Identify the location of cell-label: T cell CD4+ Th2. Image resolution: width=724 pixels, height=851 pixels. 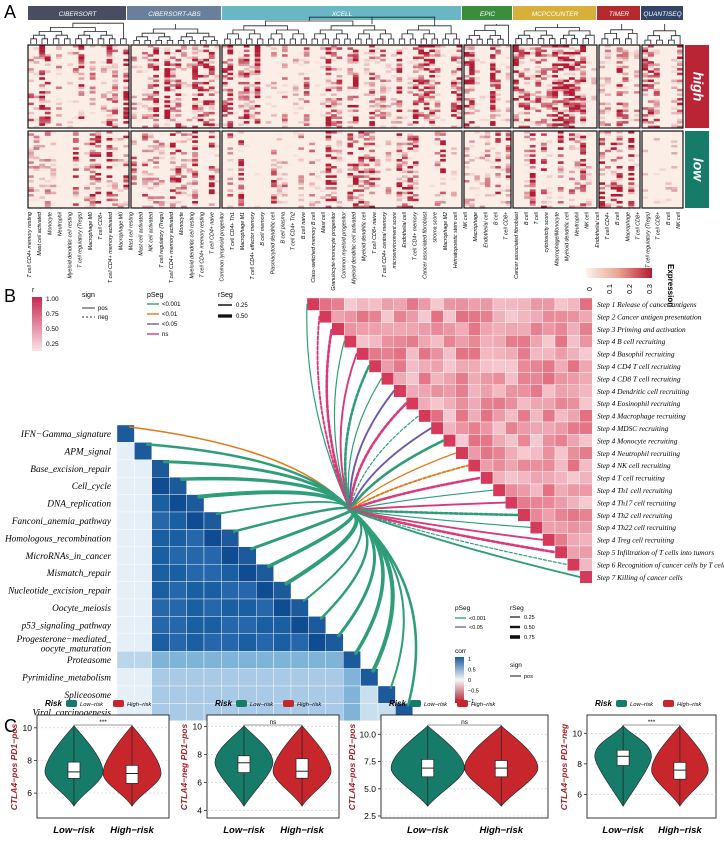
(294, 231).